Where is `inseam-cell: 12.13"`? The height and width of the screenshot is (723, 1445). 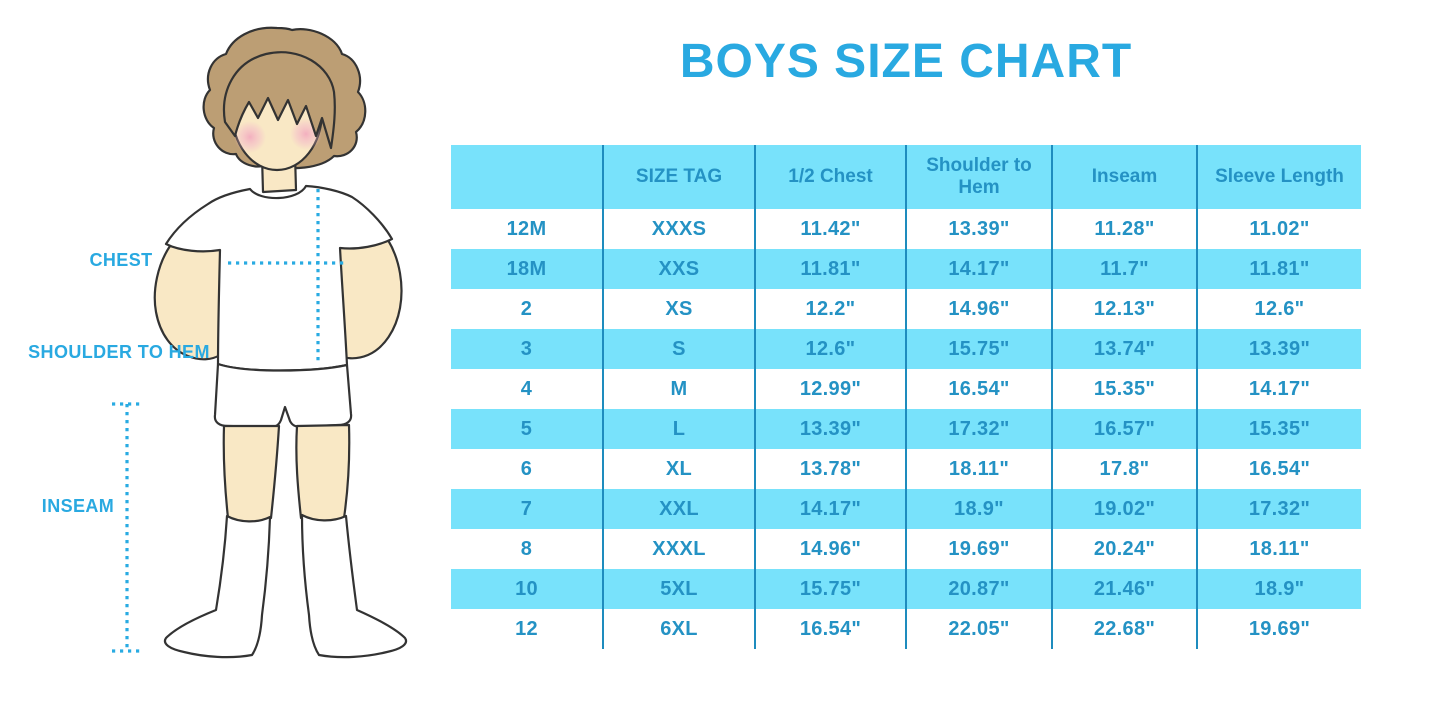 inseam-cell: 12.13" is located at coordinates (1124, 309).